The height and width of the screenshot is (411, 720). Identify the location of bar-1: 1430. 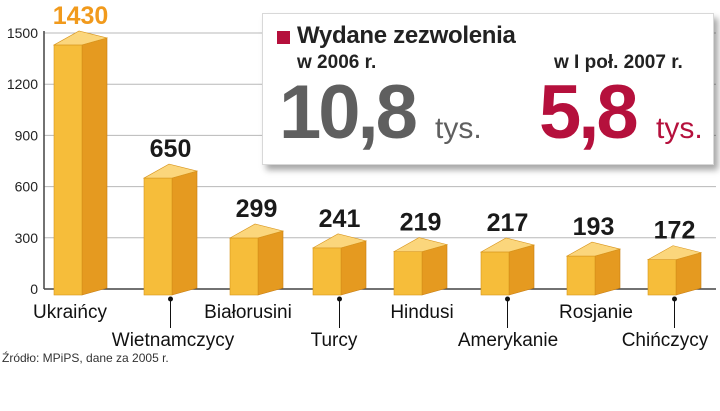
(80, 149).